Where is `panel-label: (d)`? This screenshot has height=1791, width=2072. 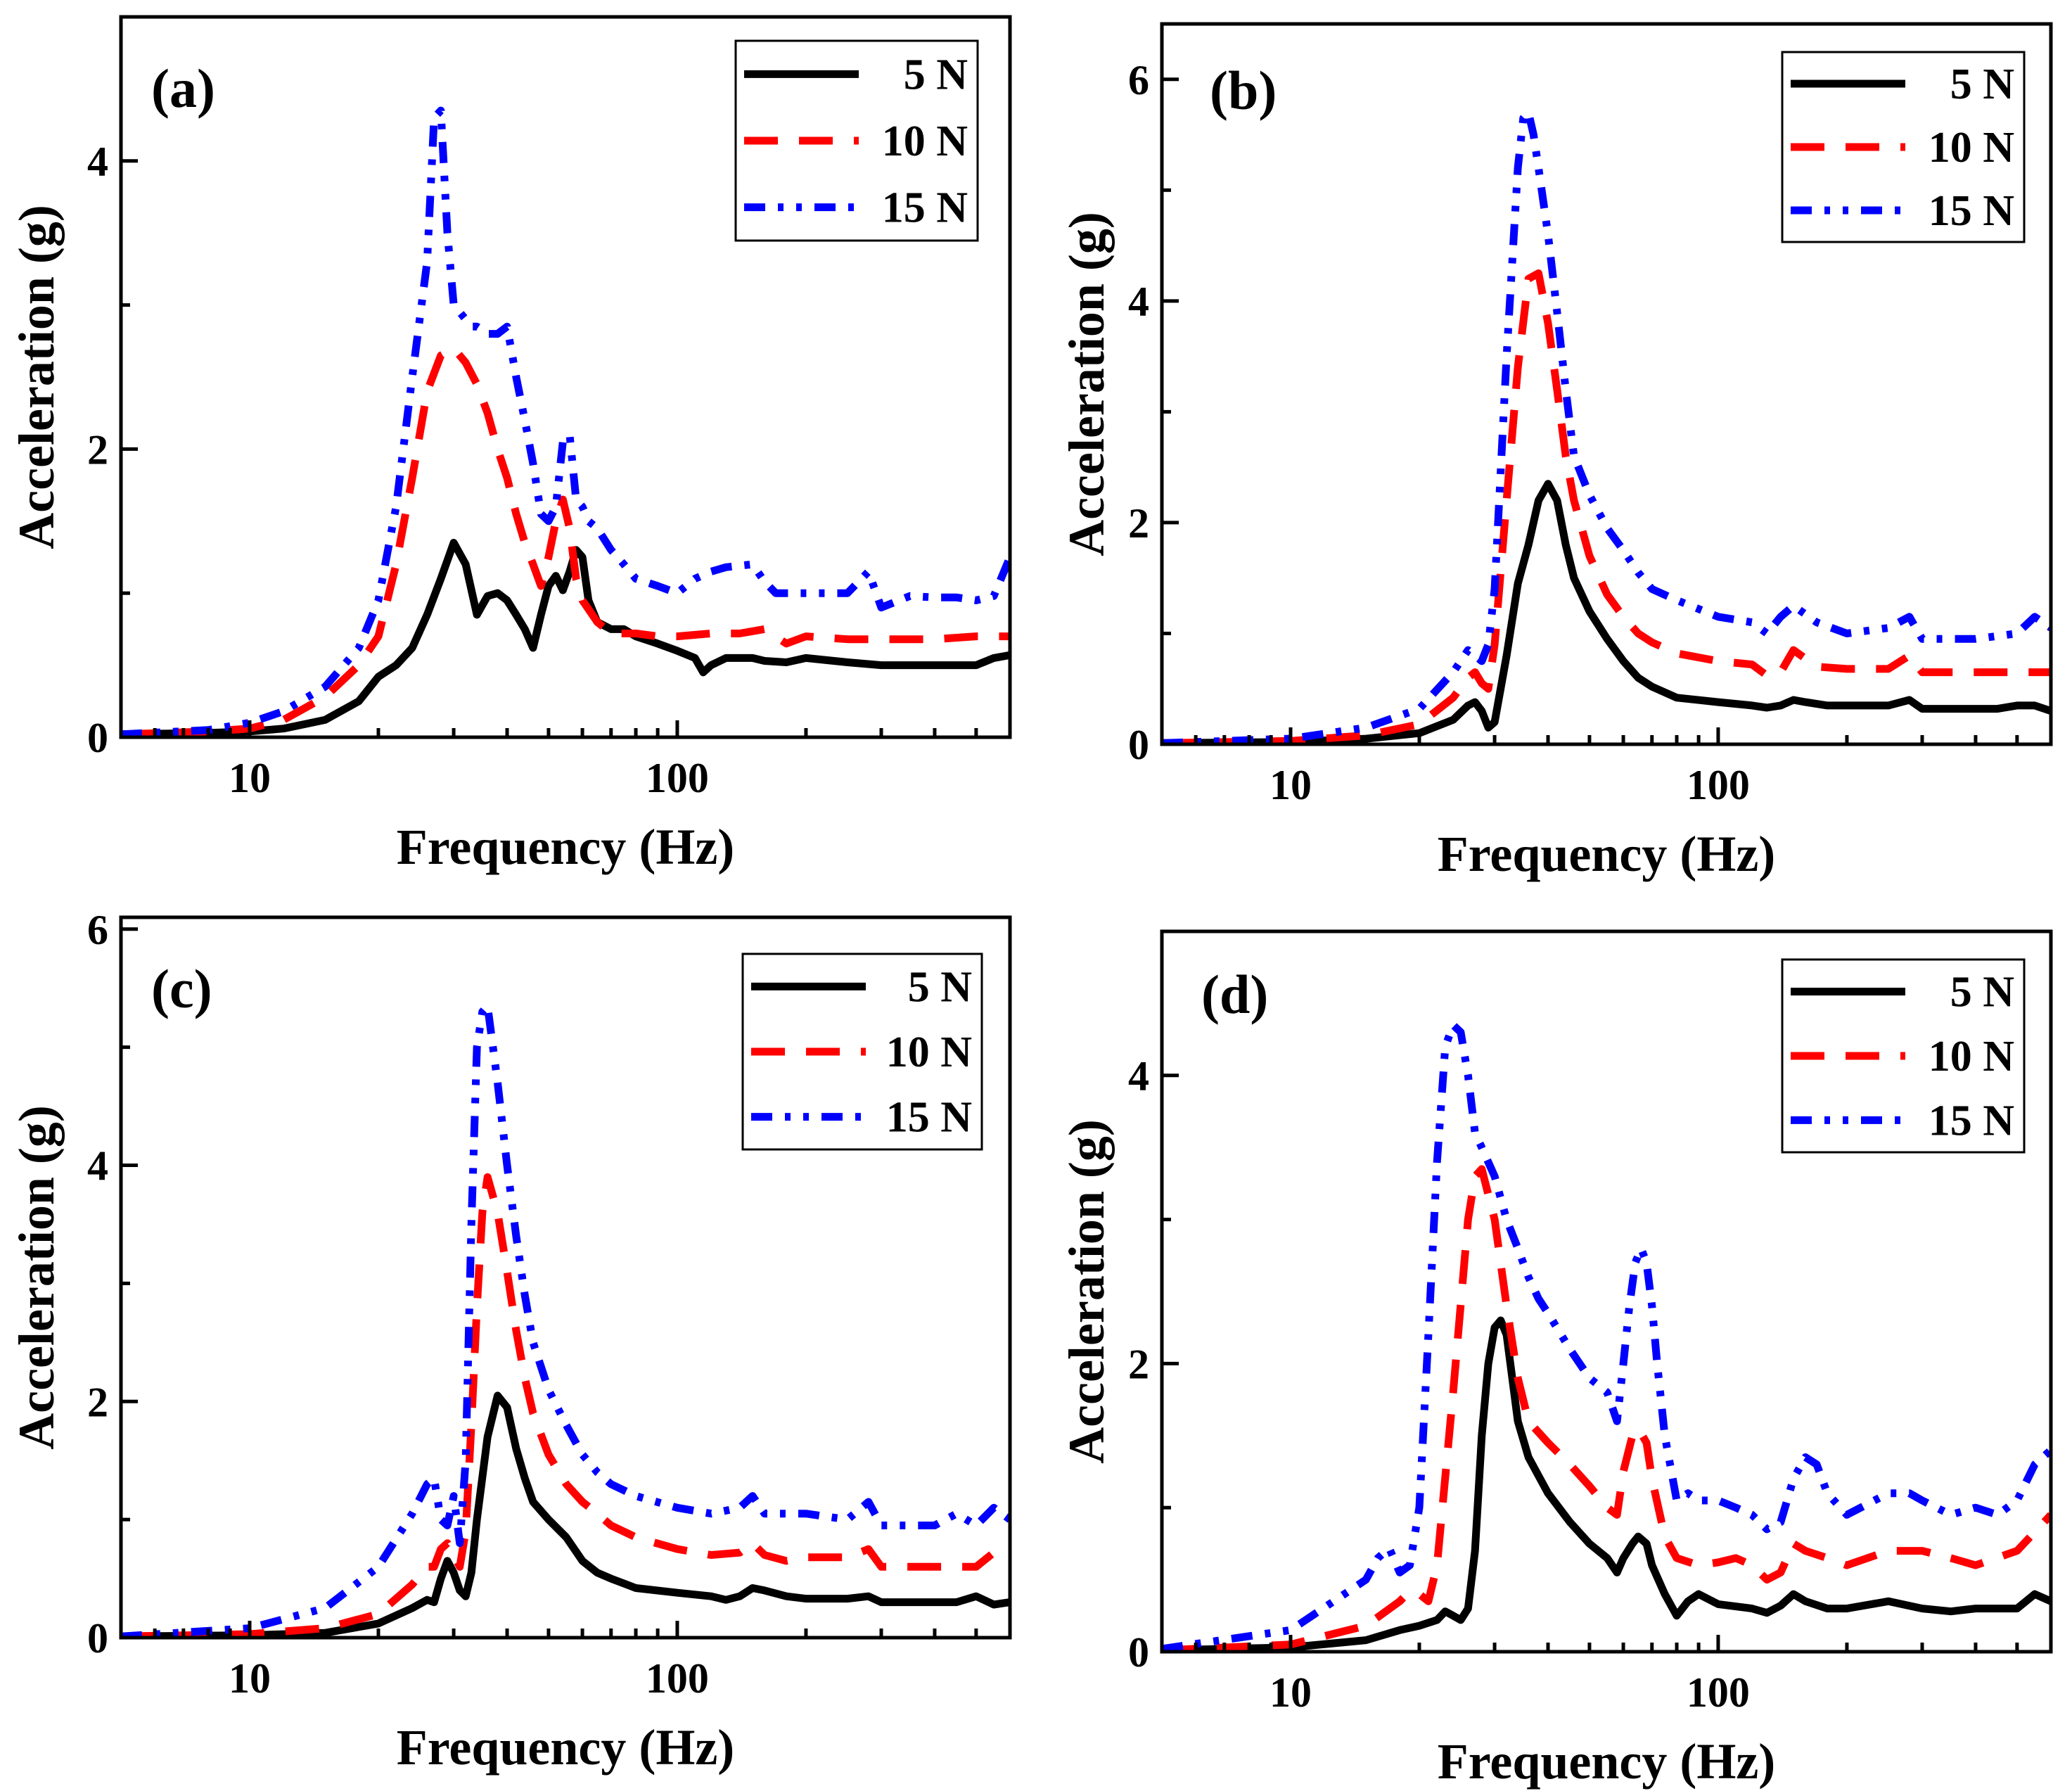 panel-label: (d) is located at coordinates (1234, 994).